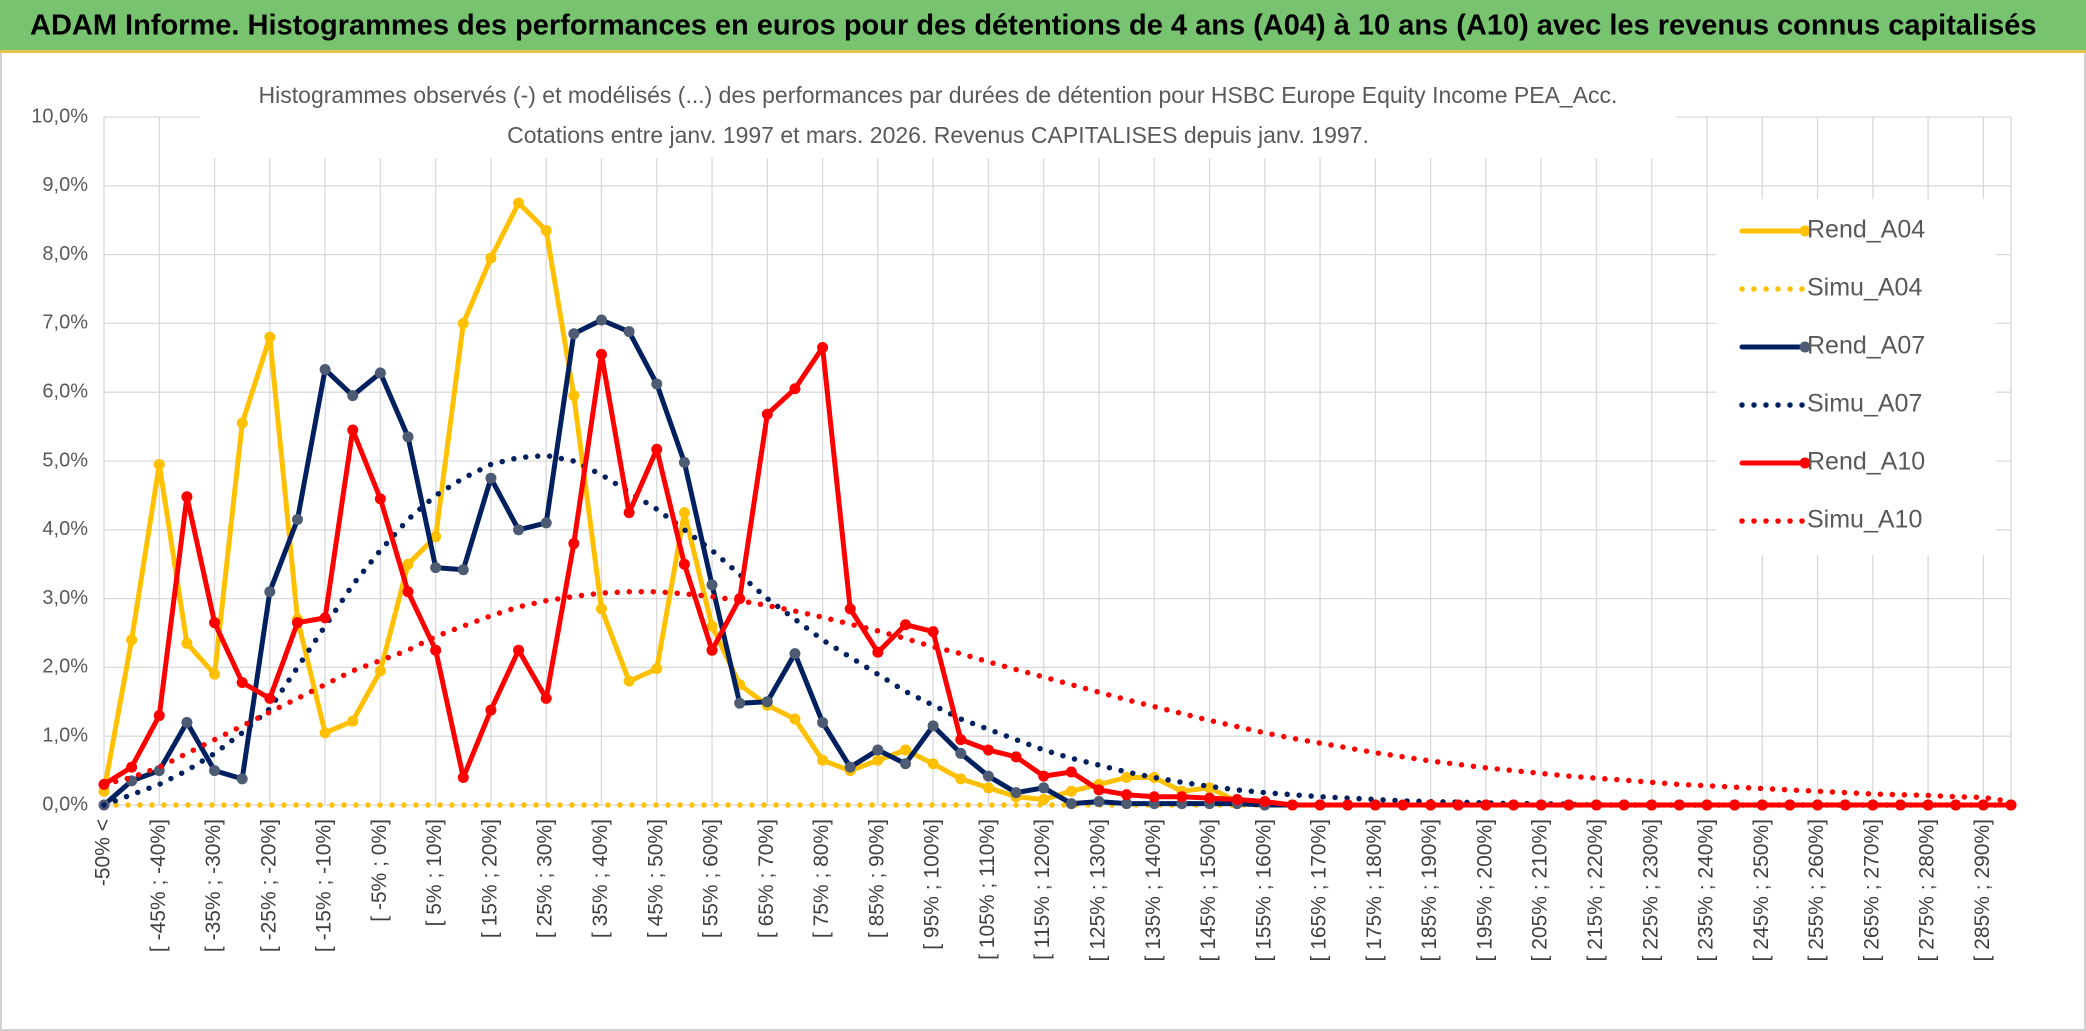  What do you see at coordinates (1866, 462) in the screenshot?
I see `legend-label: Rend_A10` at bounding box center [1866, 462].